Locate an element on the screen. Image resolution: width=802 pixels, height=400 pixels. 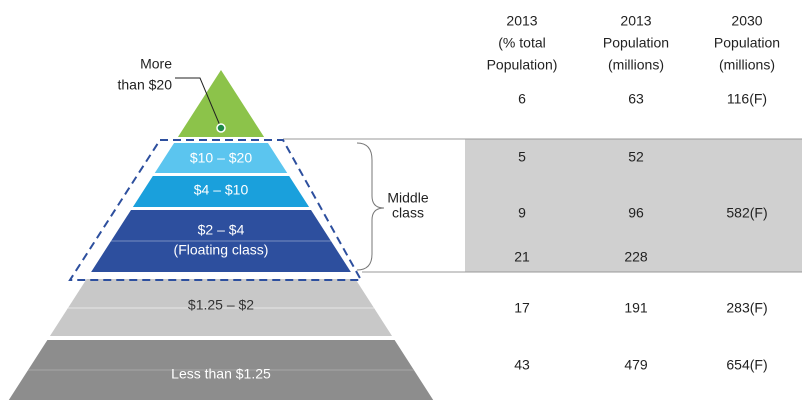
table-cell: 63 is located at coordinates (636, 99).